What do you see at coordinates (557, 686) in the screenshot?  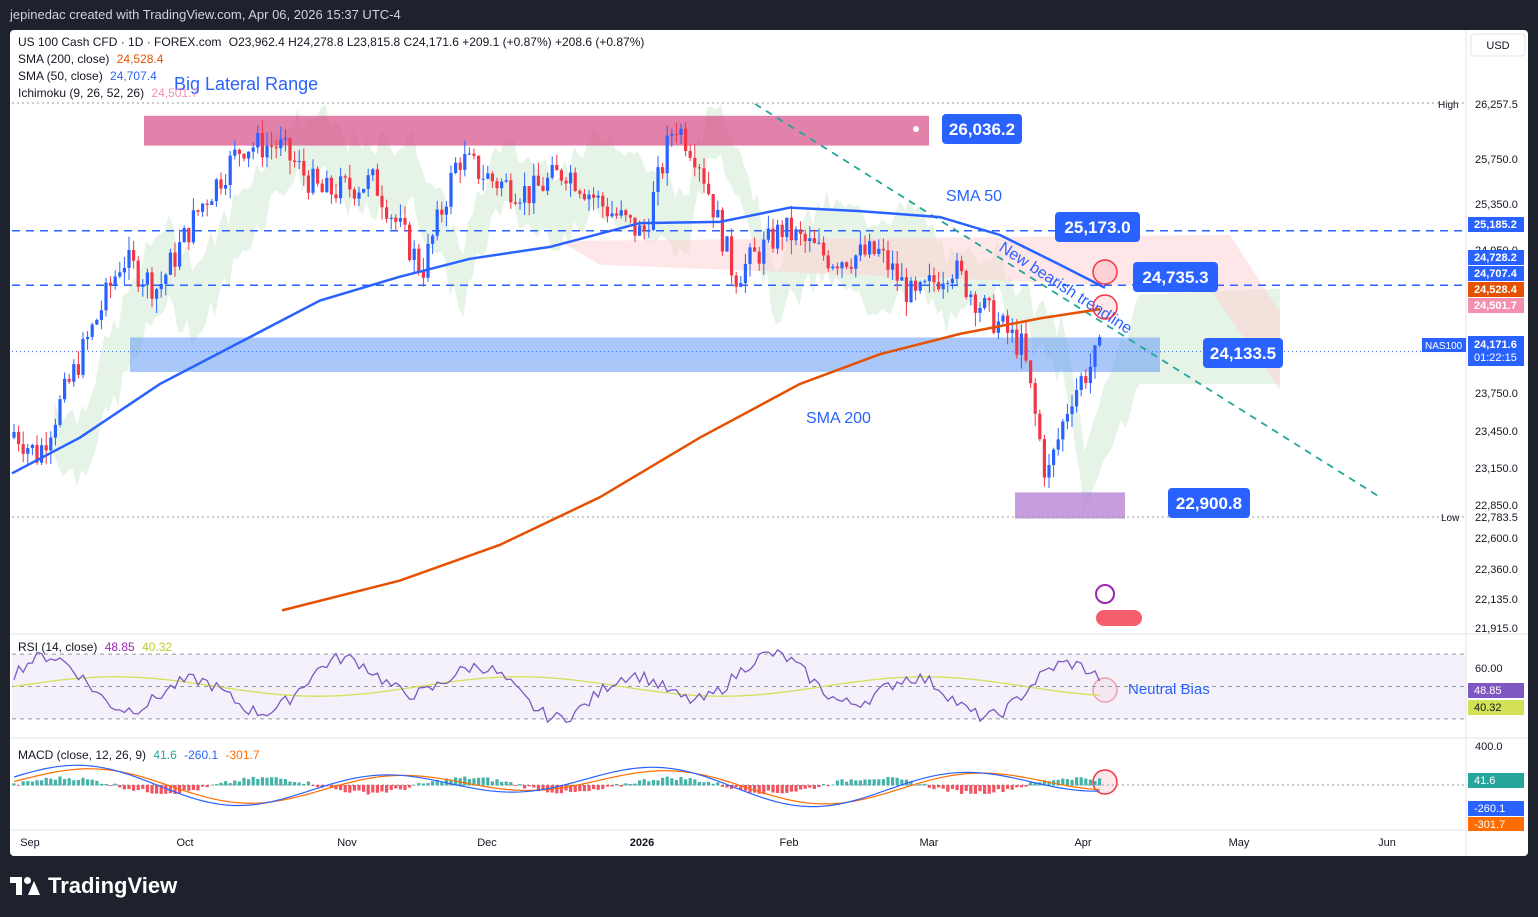 I see `rsi-line` at bounding box center [557, 686].